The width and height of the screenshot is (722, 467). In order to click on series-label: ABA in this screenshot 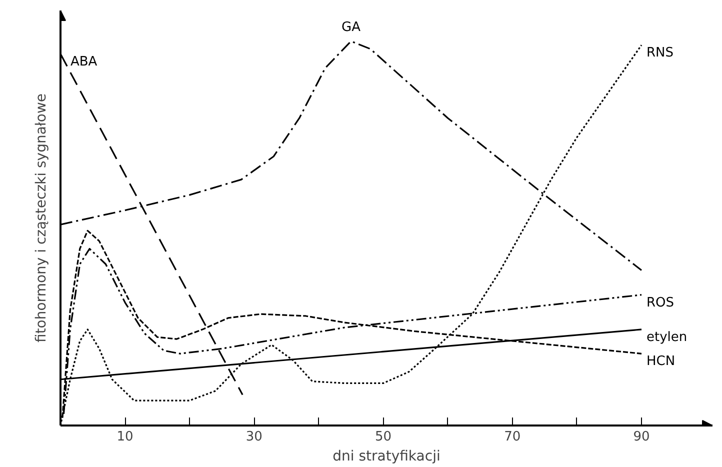, I will do `click(84, 62)`.